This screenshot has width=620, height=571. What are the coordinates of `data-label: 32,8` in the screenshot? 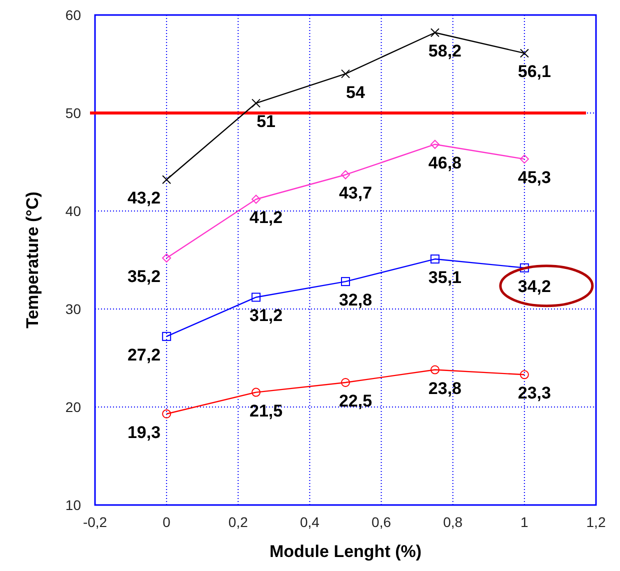 It's located at (355, 300).